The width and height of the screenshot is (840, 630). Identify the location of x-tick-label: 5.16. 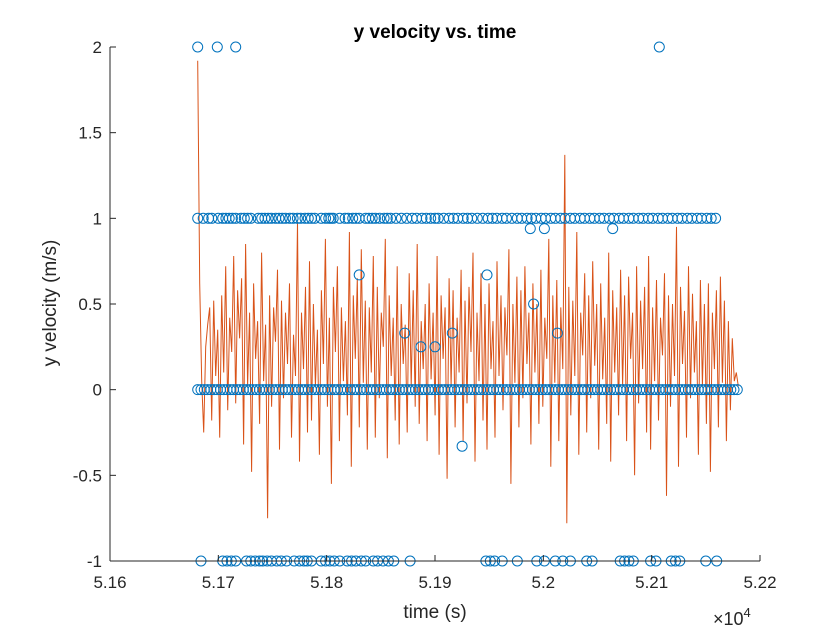
(109, 582).